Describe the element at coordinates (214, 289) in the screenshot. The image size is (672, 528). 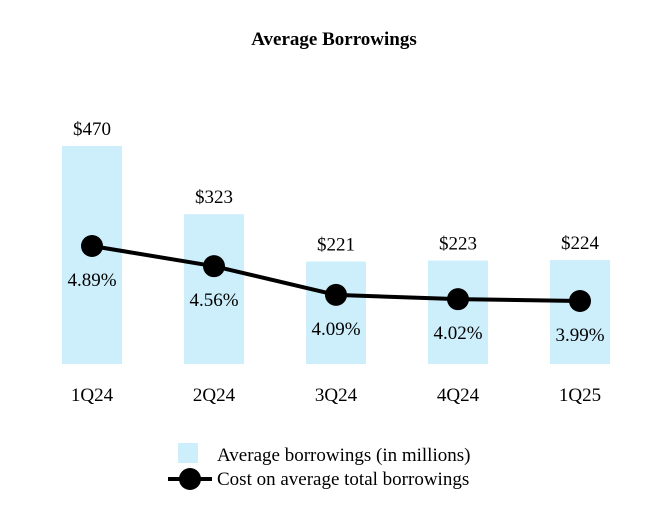
I see `bar-2Q24` at that location.